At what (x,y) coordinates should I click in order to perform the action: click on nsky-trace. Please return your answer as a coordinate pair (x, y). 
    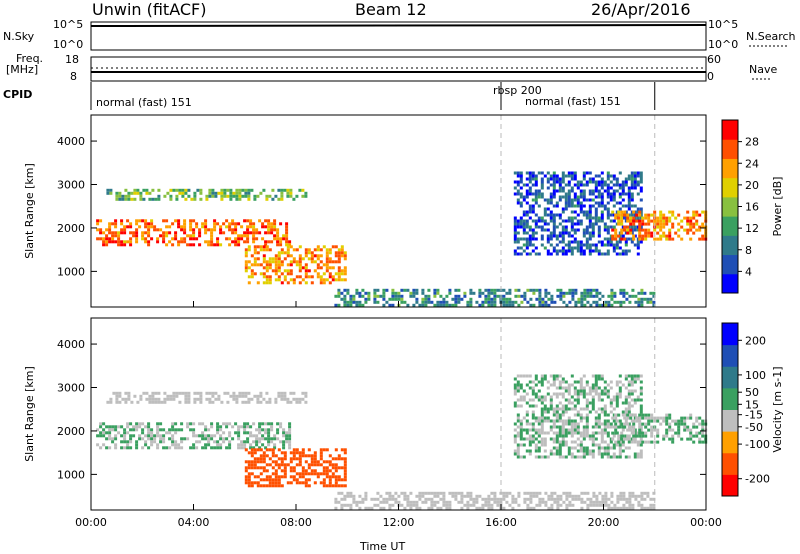
    Looking at the image, I should click on (398, 25).